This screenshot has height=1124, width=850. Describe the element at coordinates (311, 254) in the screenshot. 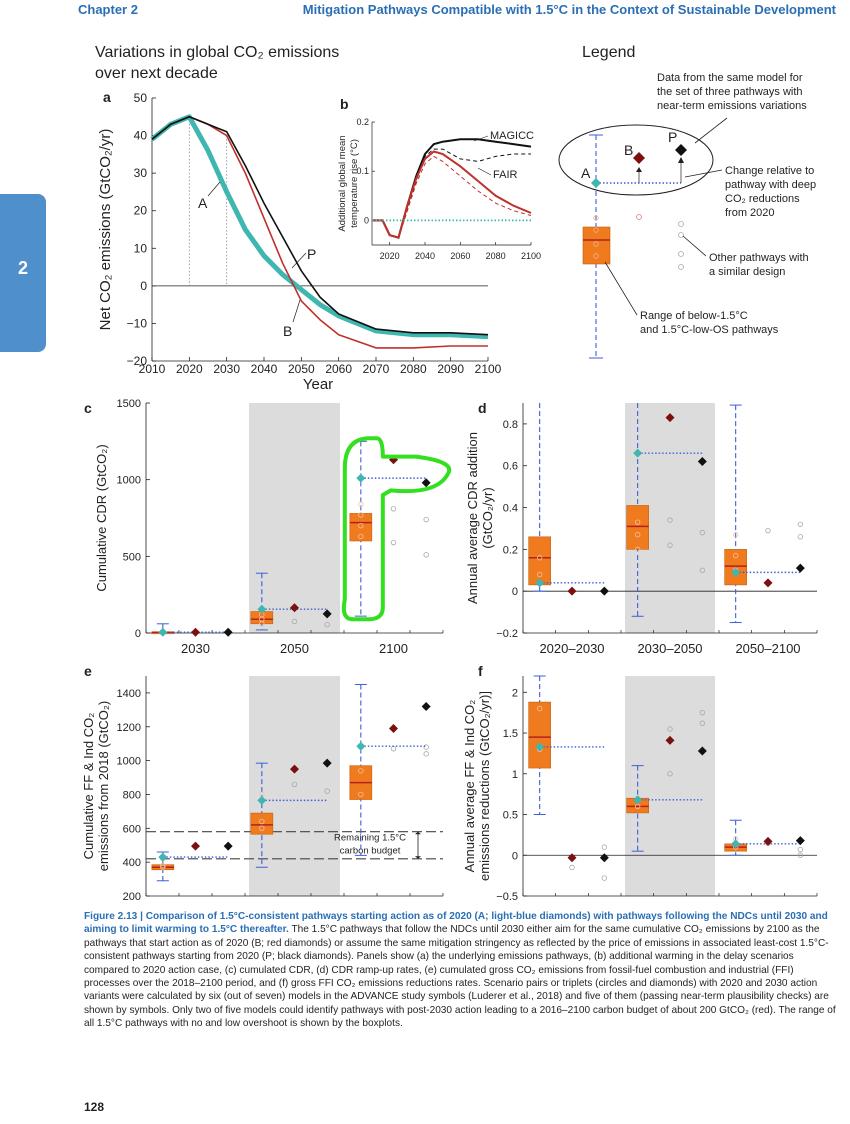

I see `panel-a-label-P: P` at that location.